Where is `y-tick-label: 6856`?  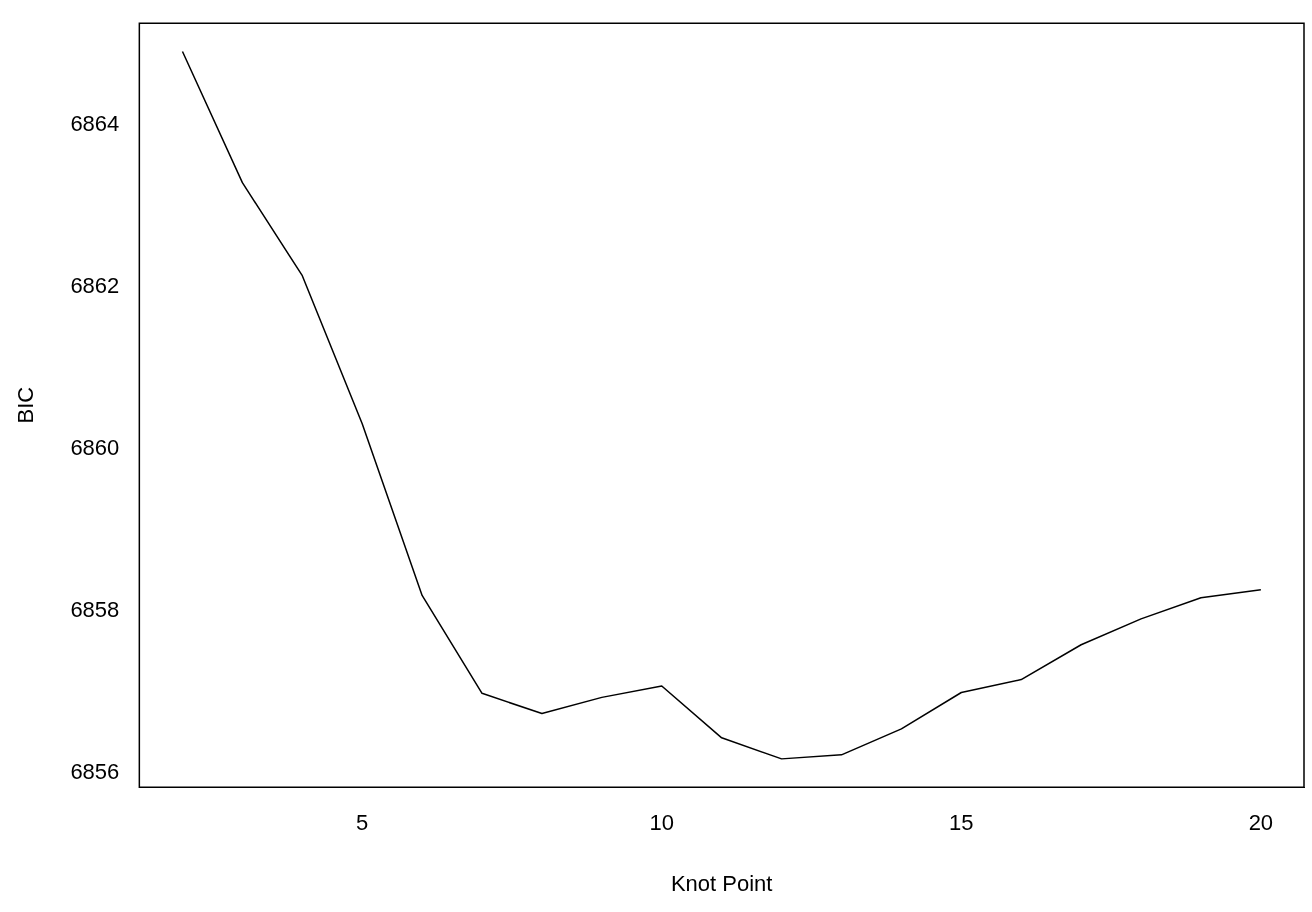
y-tick-label: 6856 is located at coordinates (95, 771).